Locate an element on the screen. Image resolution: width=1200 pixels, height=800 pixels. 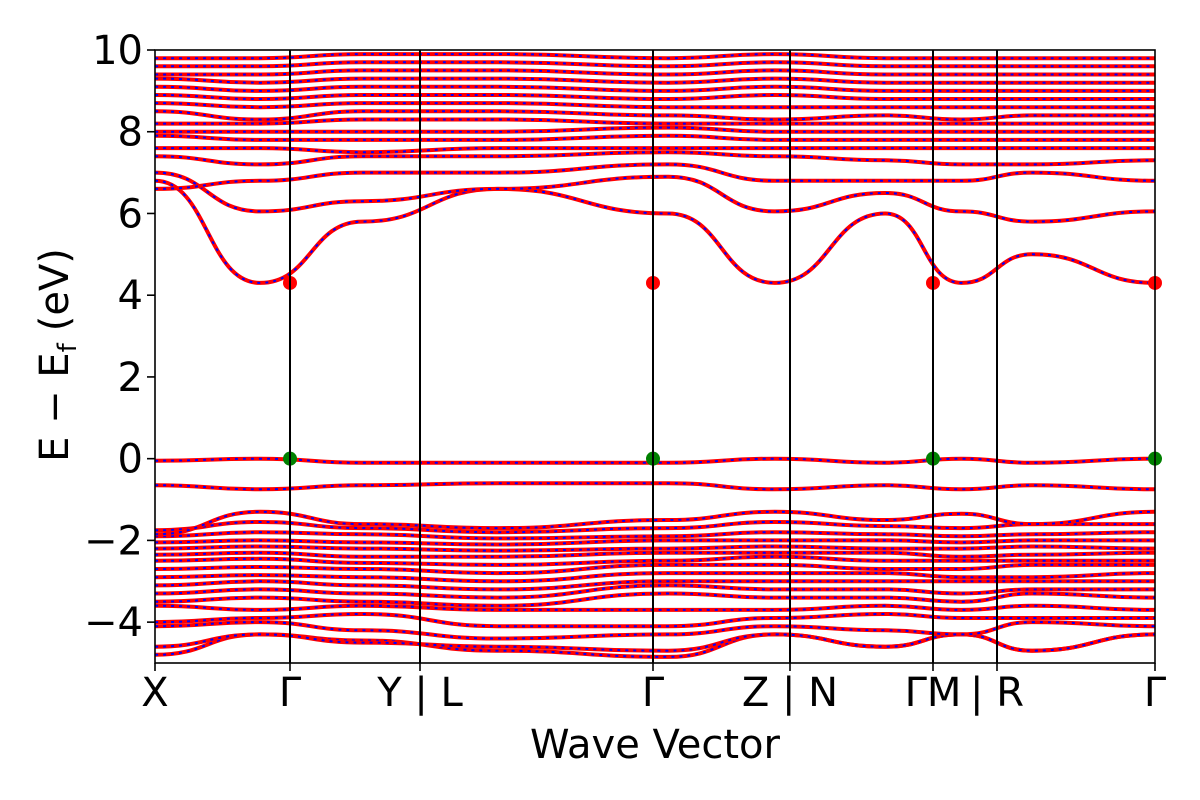
y-tick-label: 6 is located at coordinates (130, 214).